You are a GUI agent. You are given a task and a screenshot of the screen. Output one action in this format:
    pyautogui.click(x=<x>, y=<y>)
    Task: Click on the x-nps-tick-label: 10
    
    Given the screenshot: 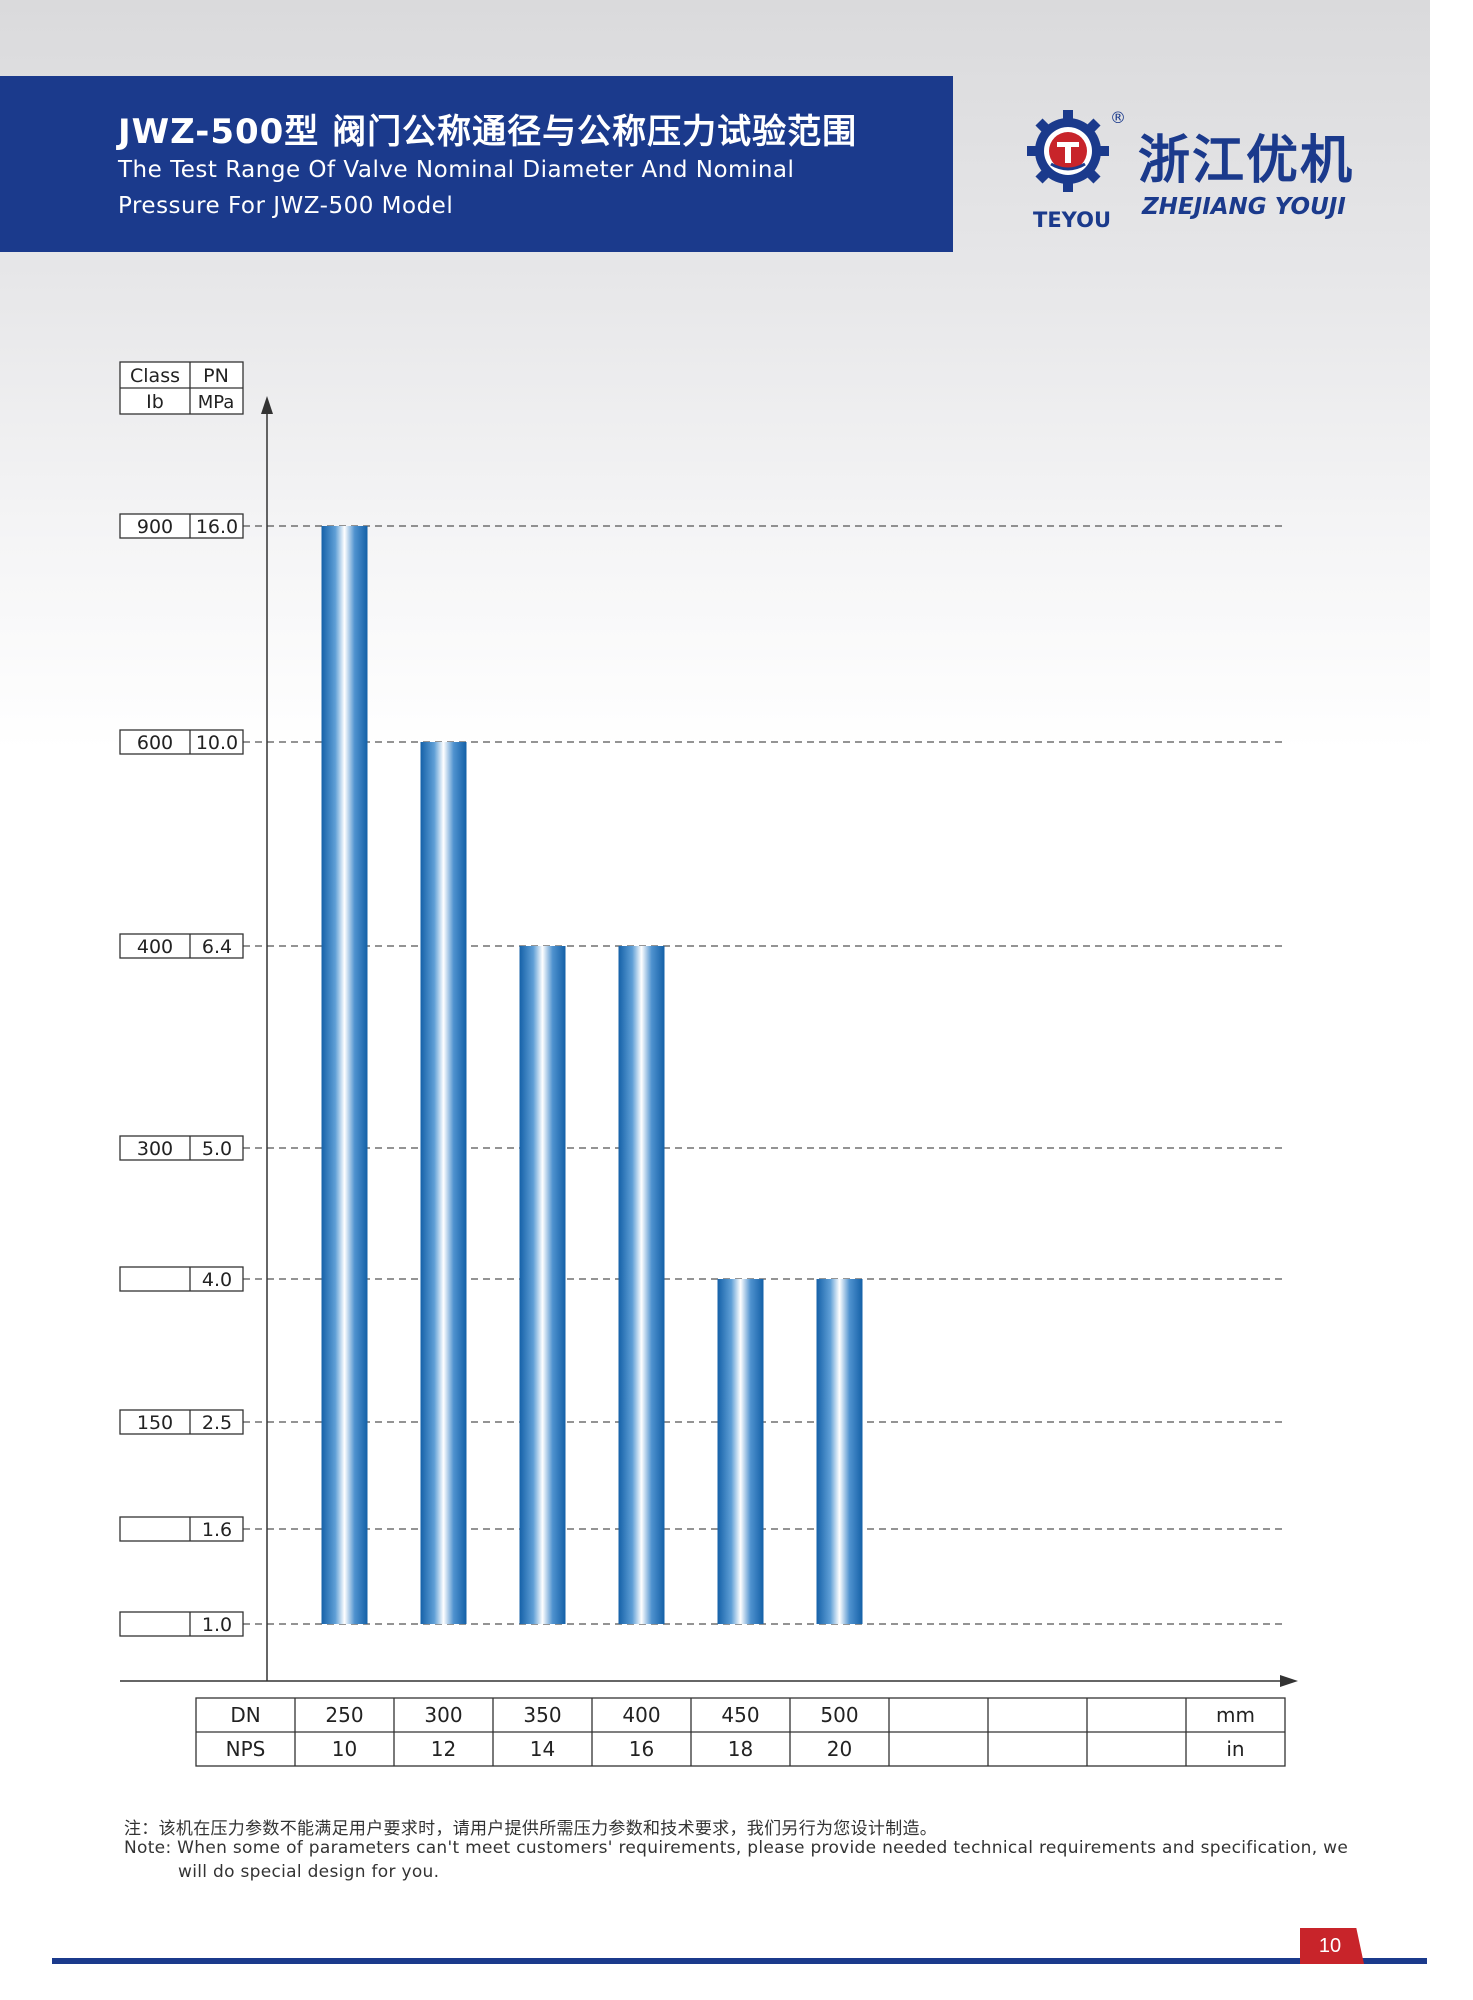 What is the action you would take?
    pyautogui.click(x=344, y=1749)
    